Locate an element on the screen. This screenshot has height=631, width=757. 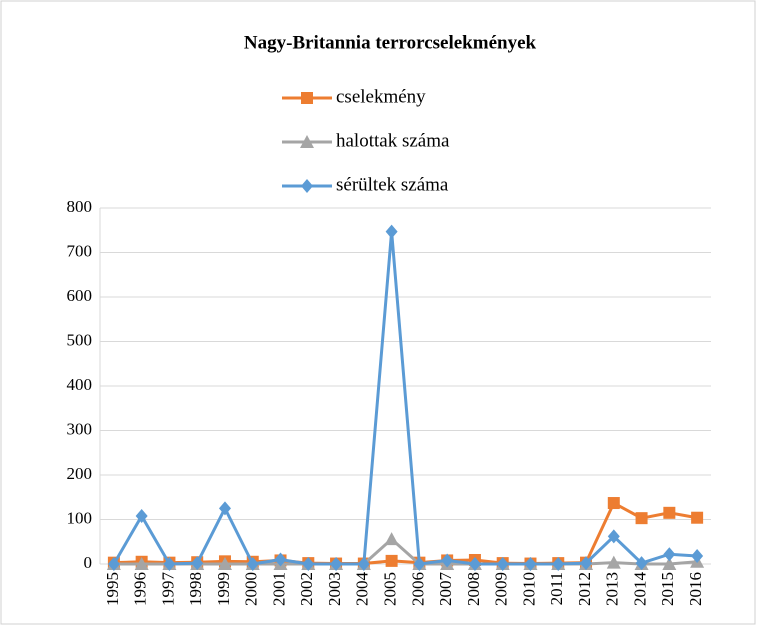
y-tick-label: 300 is located at coordinates (80, 428).